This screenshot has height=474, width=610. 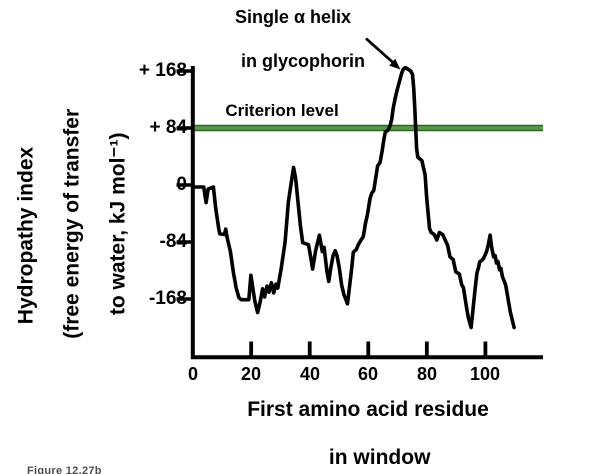 What do you see at coordinates (303, 61) in the screenshot?
I see `peak-annotation-line2: in glycophorin` at bounding box center [303, 61].